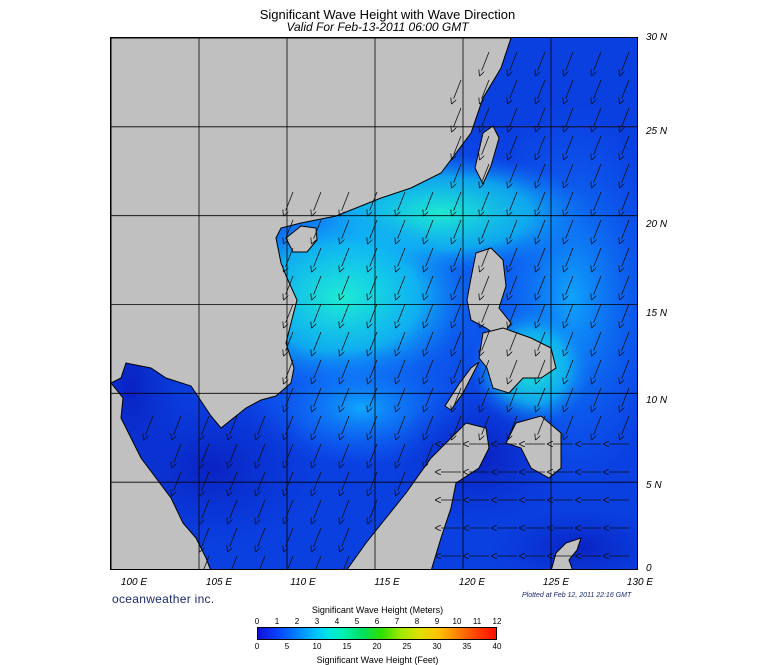 The width and height of the screenshot is (775, 665). Describe the element at coordinates (497, 621) in the screenshot. I see `meter-tick-label: 12` at that location.